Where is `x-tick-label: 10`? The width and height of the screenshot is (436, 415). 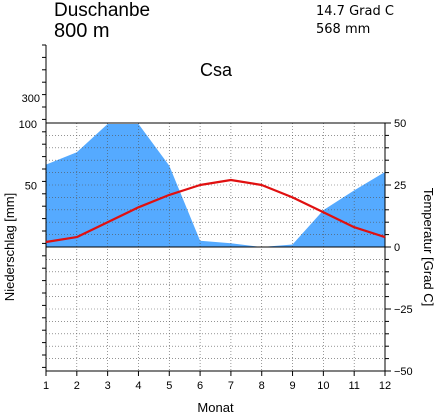 x-tick-label: 10 is located at coordinates (323, 386).